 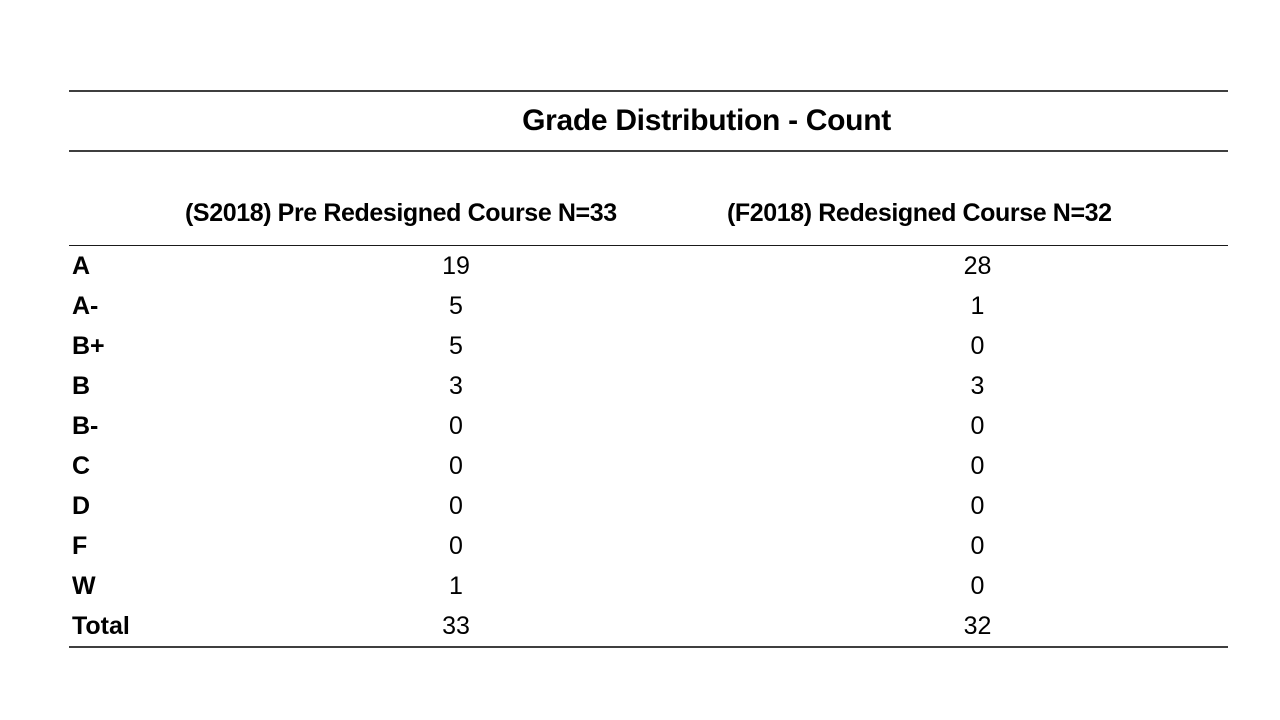 What do you see at coordinates (456, 386) in the screenshot?
I see `pre-count-cell: 3` at bounding box center [456, 386].